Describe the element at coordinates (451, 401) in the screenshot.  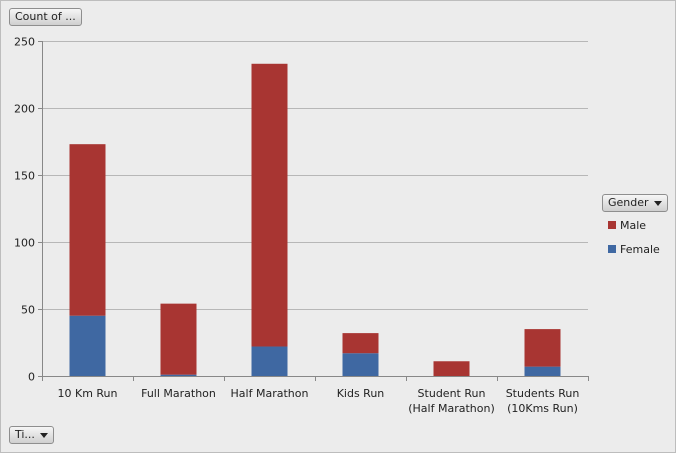
I see `x-tick-label: Student Run (Half Marathon)` at that location.